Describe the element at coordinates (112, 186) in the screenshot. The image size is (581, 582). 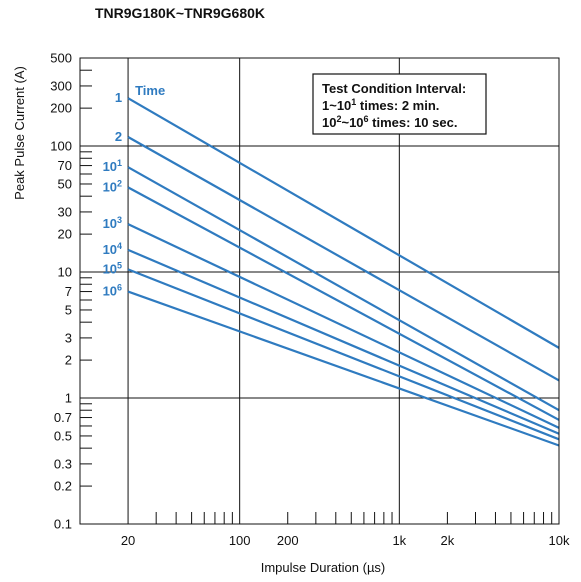
I see `series-label: 102` at that location.